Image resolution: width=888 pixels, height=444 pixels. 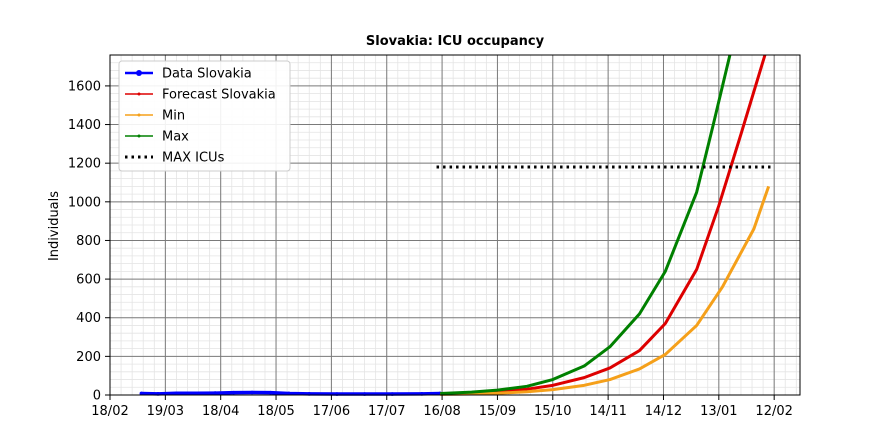 I want to click on y-tick-label: 1400, so click(x=84, y=125).